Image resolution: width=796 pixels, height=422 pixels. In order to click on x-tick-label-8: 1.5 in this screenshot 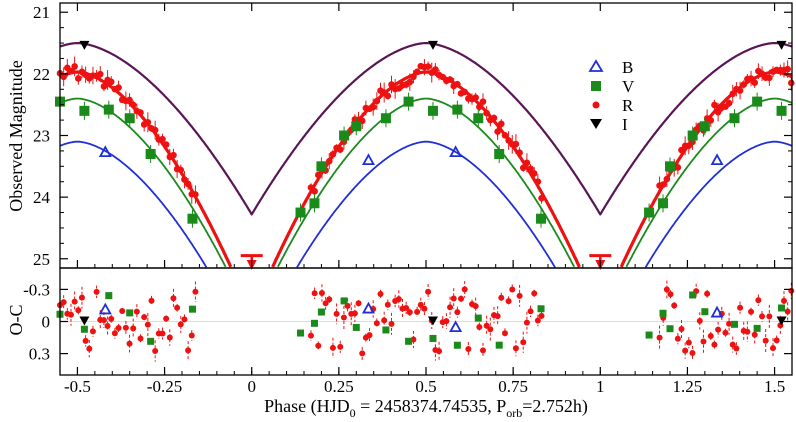, I will do `click(774, 386)`.